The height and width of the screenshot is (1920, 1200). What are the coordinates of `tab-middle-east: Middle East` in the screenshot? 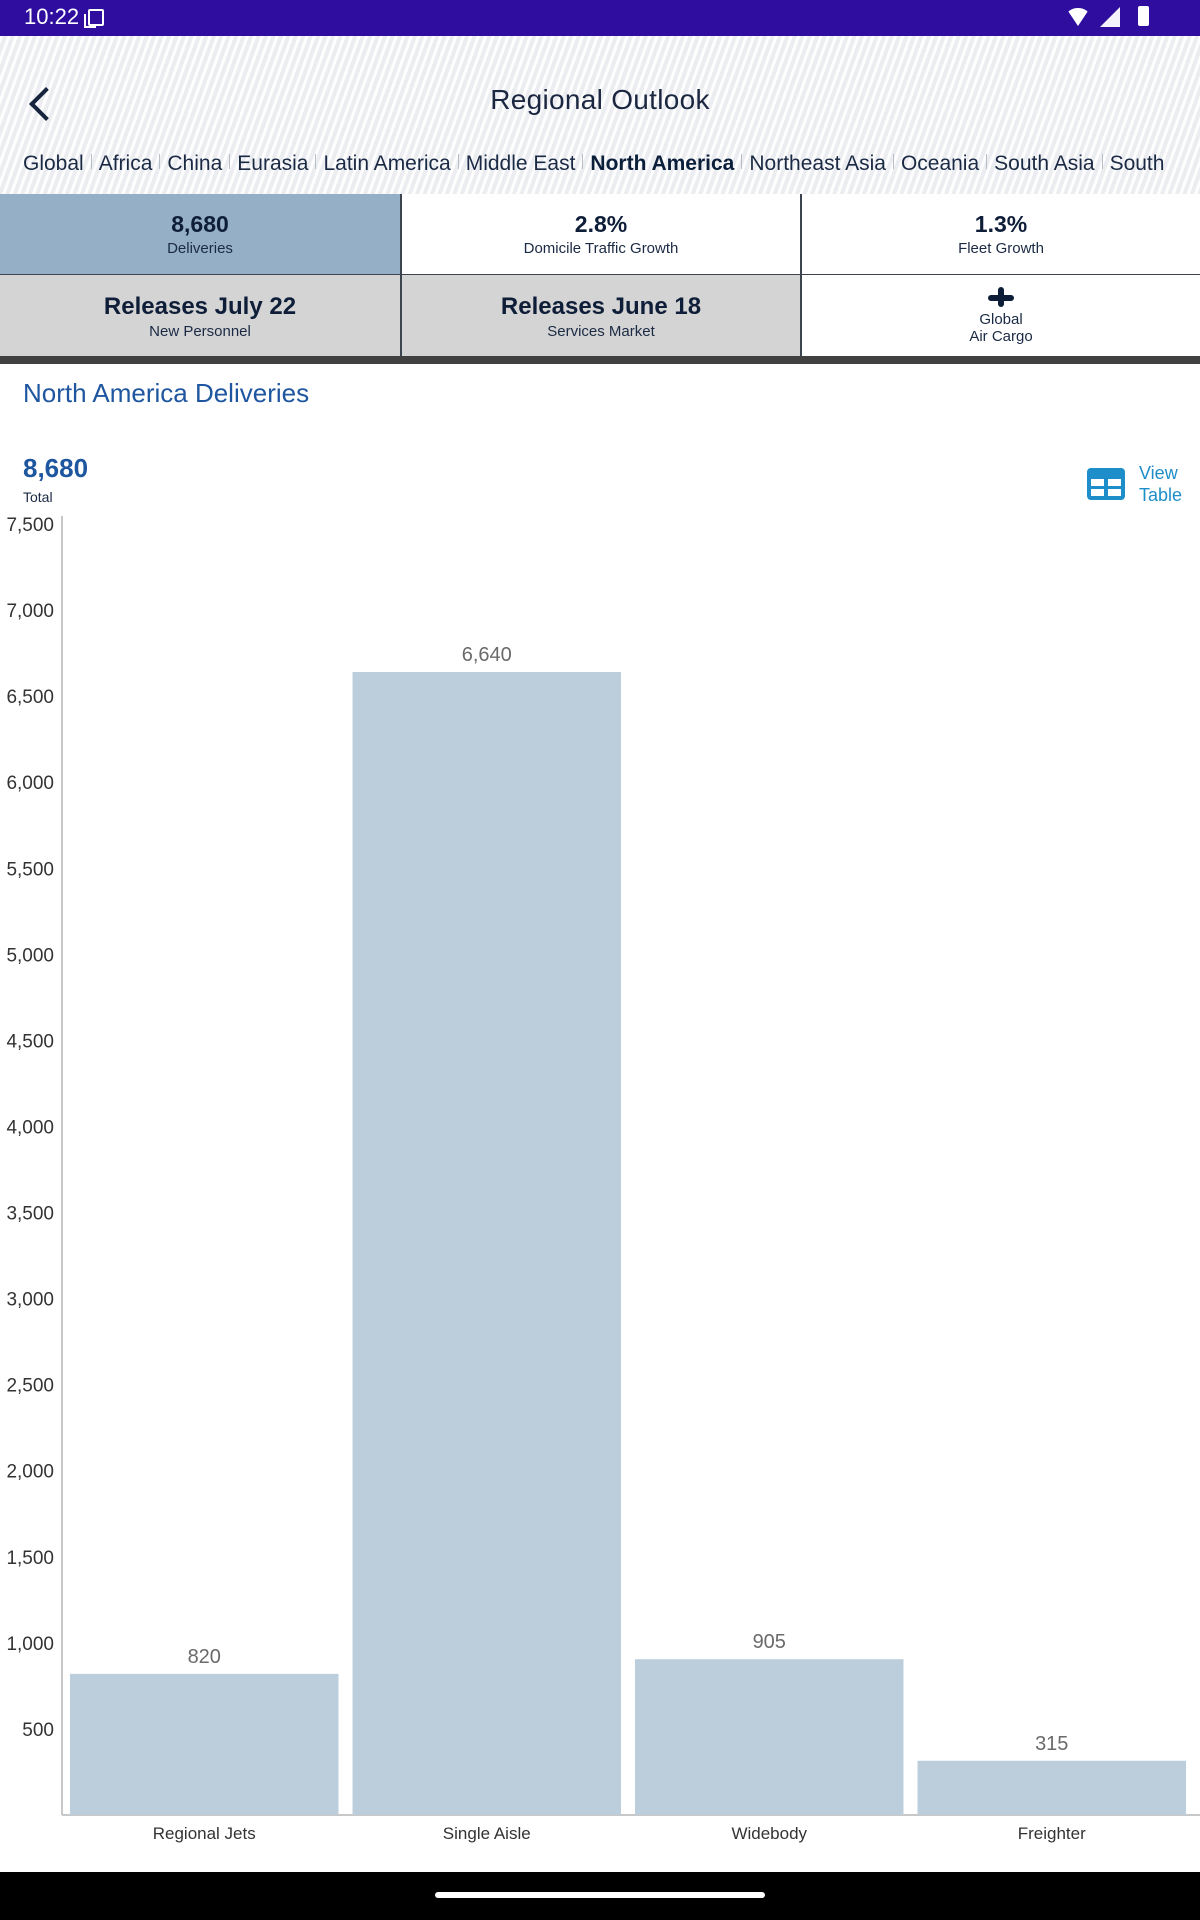 It's located at (520, 163).